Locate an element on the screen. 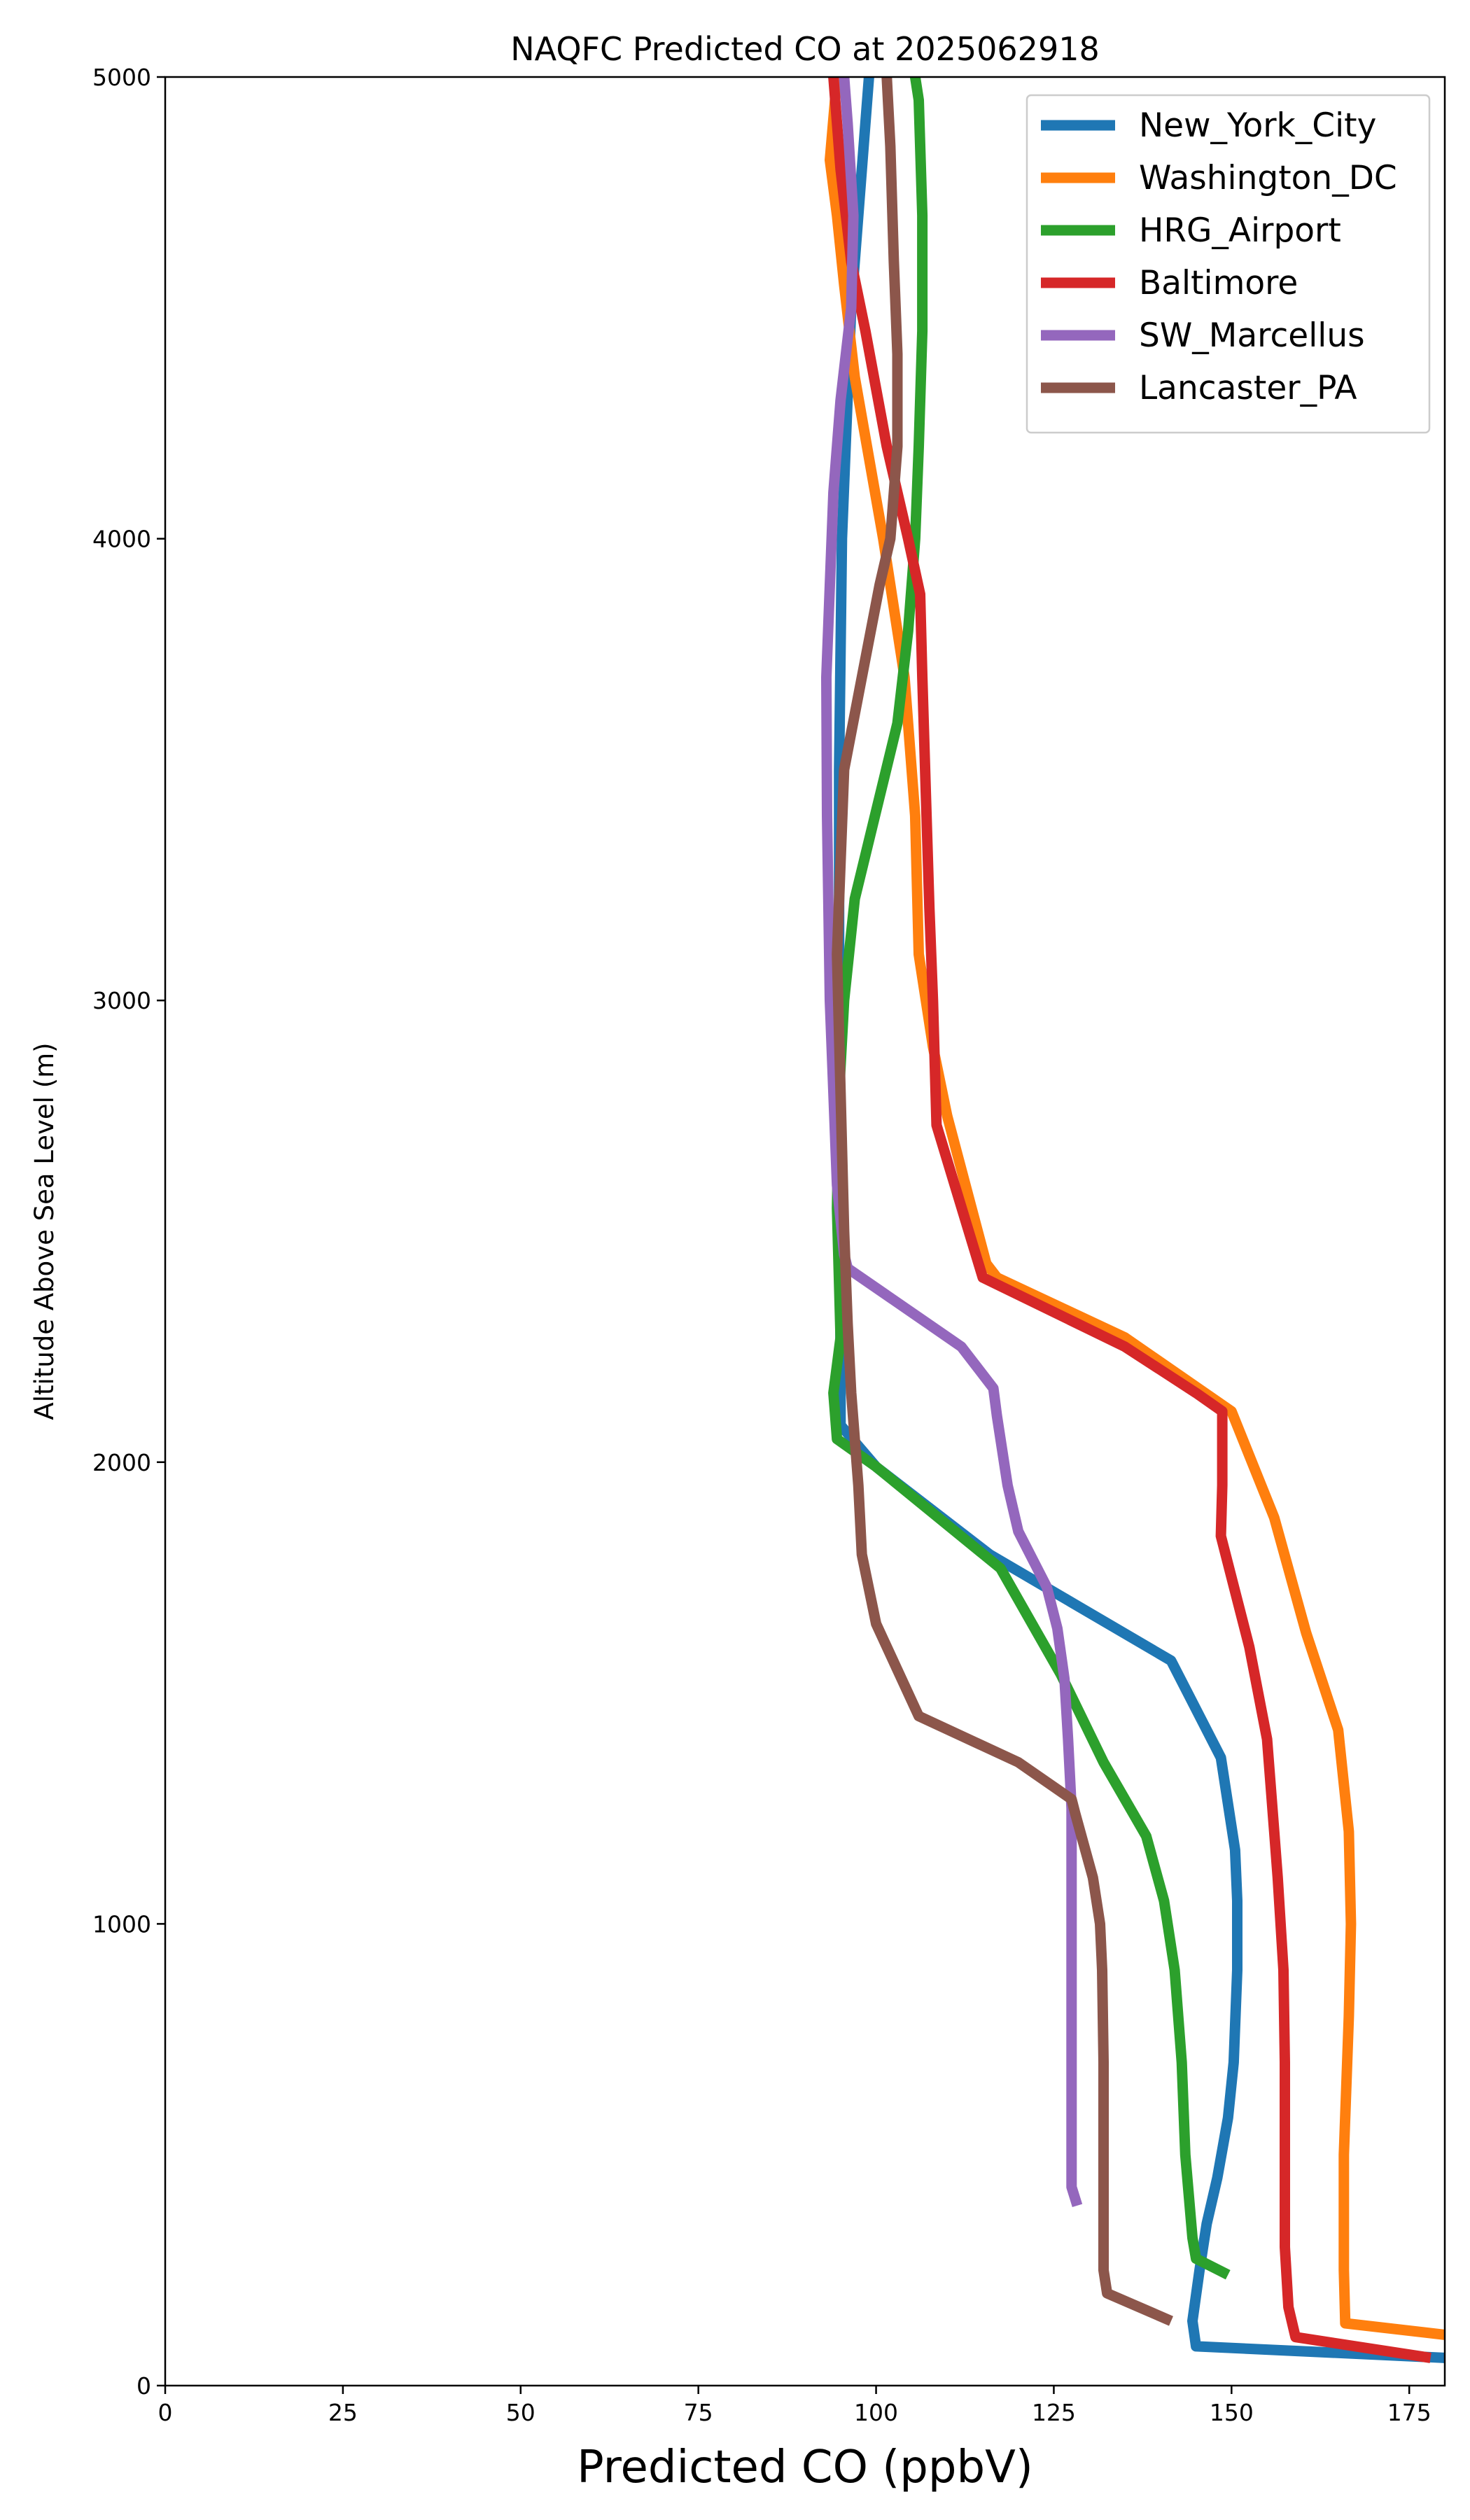  chart-title: NAQFC Predicted CO at 2025062918 is located at coordinates (805, 49).